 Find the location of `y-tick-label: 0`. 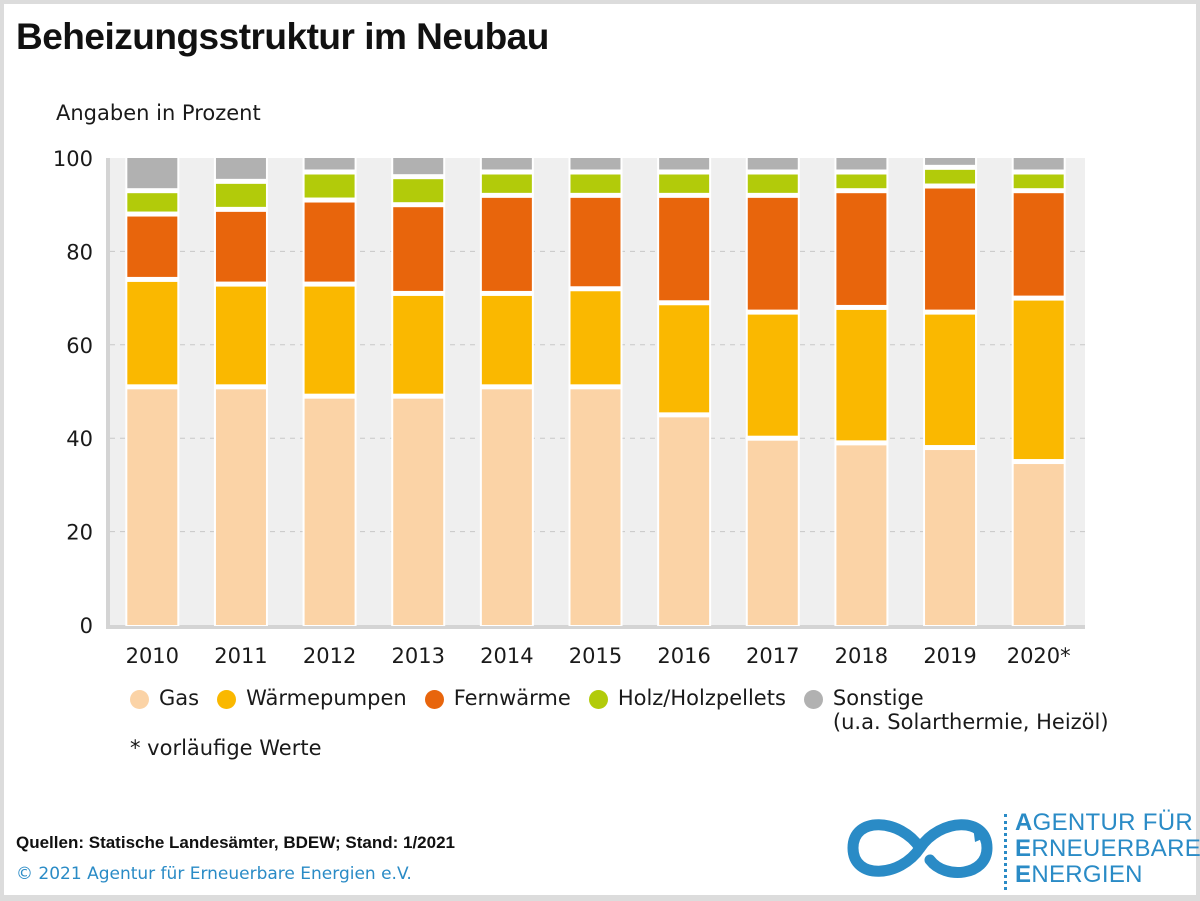

y-tick-label: 0 is located at coordinates (86, 626).